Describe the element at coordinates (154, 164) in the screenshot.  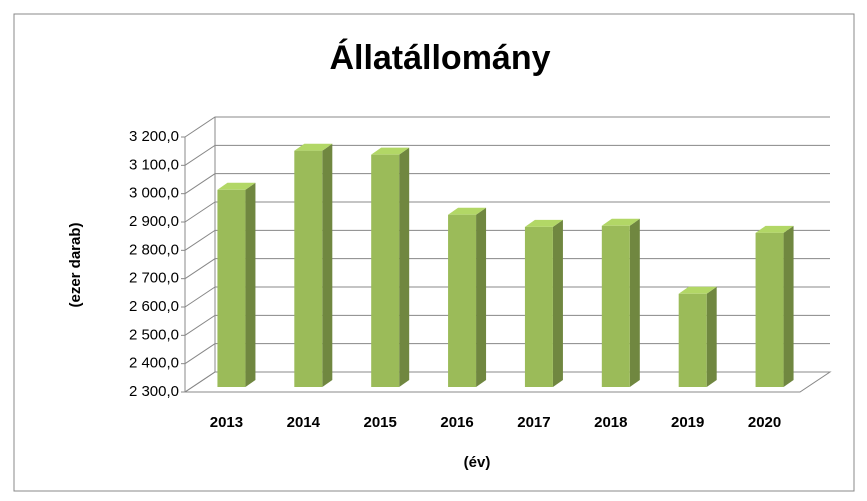
I see `y-tick-label: 3 100,0` at that location.